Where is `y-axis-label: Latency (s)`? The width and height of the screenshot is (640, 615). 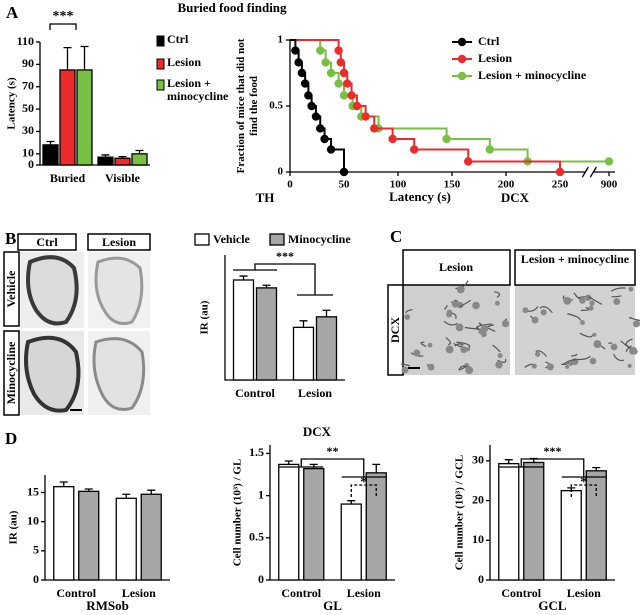
y-axis-label: Latency (s) is located at coordinates (12, 103).